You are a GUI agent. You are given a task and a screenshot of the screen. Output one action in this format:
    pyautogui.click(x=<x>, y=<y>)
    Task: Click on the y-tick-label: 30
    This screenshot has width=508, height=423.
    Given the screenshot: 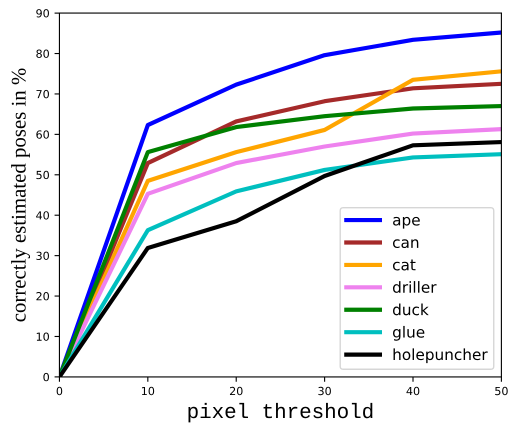 What is the action you would take?
    pyautogui.click(x=42, y=256)
    